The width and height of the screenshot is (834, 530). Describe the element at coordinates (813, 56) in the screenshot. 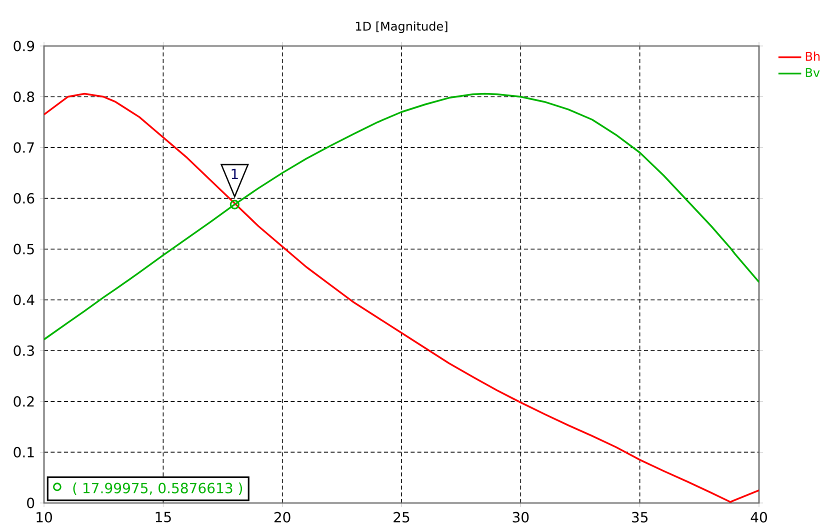

I see `legend-label: Bh` at that location.